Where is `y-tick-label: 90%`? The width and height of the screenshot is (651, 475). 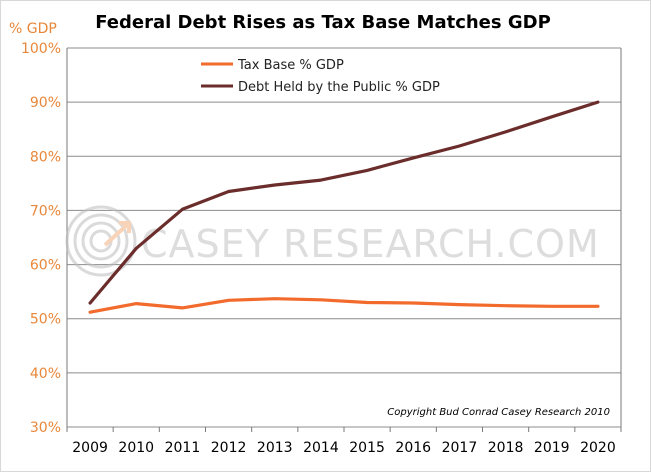
y-tick-label: 90% is located at coordinates (45, 103).